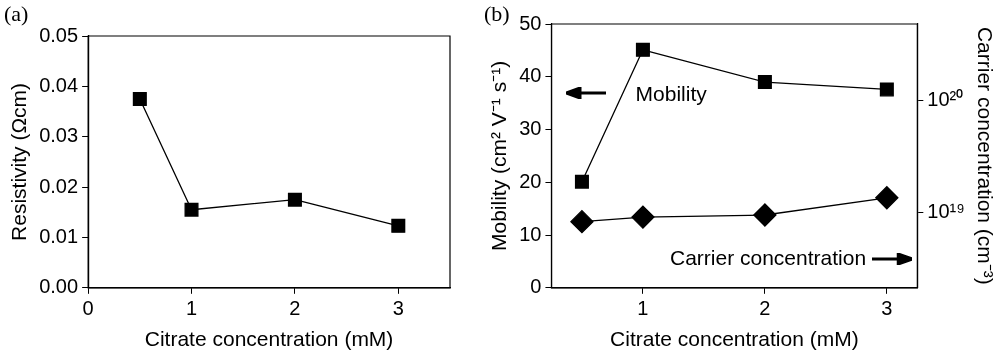 The height and width of the screenshot is (359, 1004). What do you see at coordinates (88, 308) in the screenshot?
I see `x-tick-label: 0` at bounding box center [88, 308].